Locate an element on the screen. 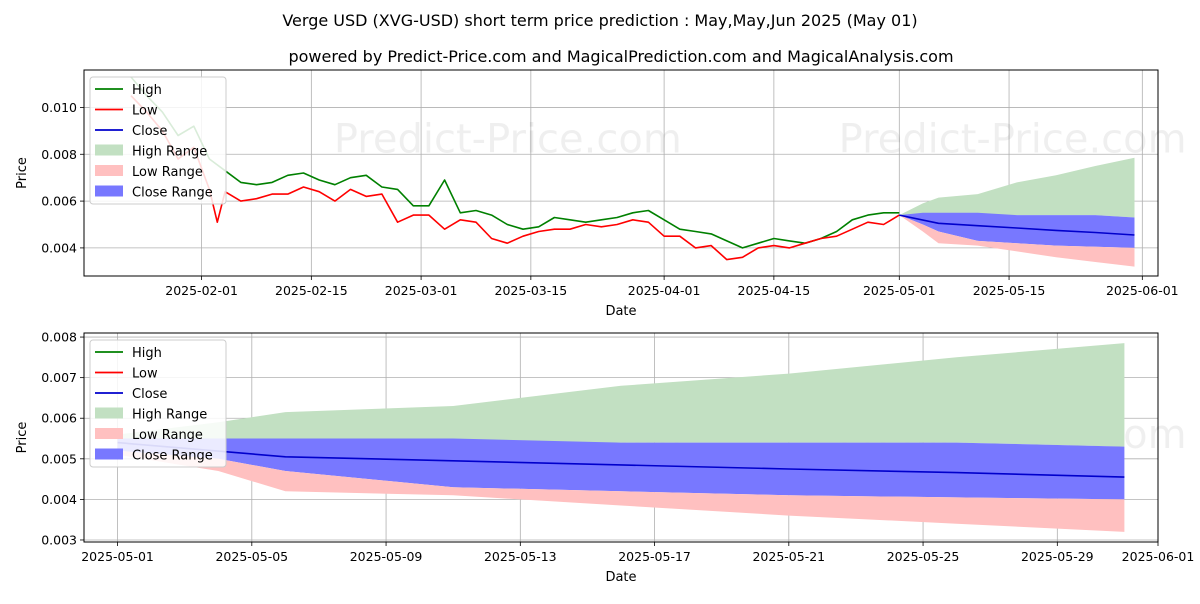  top-x-tick-label: 2025-05-01 is located at coordinates (899, 290).